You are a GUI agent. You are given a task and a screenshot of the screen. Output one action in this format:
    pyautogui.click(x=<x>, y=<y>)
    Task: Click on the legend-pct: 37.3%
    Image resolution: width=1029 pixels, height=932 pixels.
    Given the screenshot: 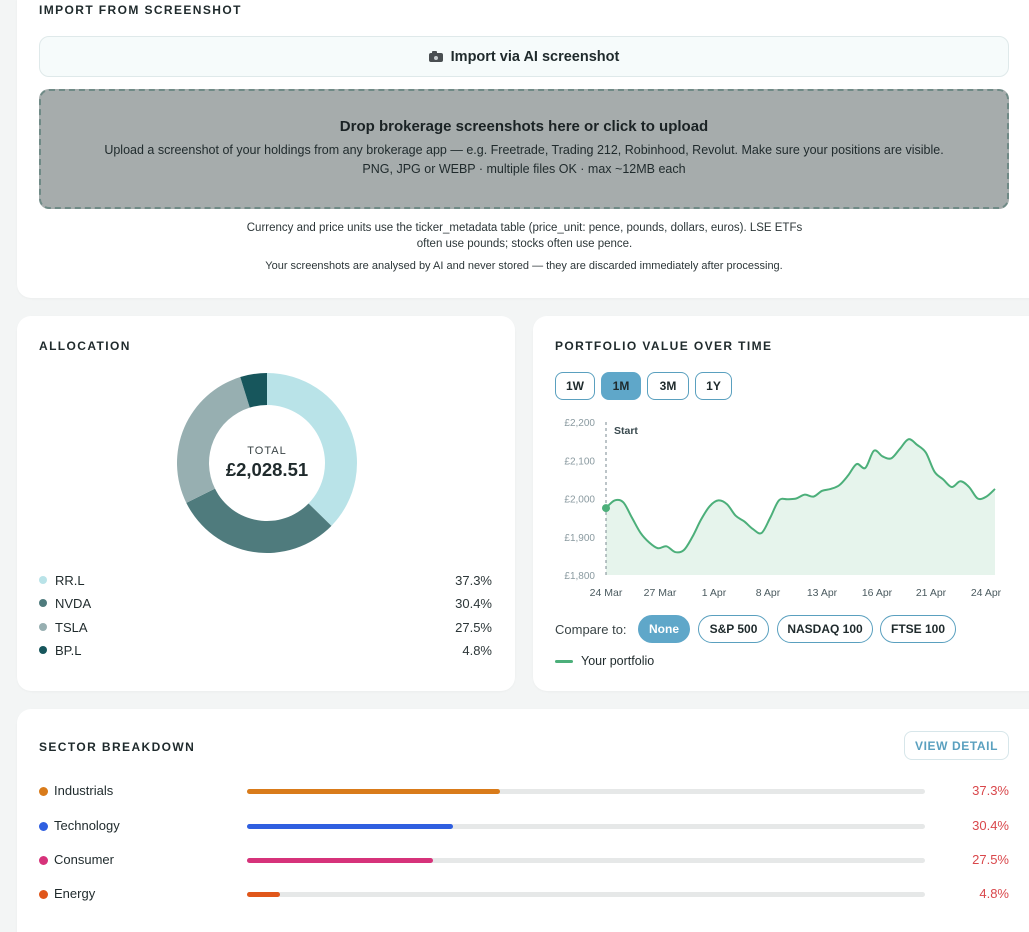 What is the action you would take?
    pyautogui.click(x=473, y=580)
    